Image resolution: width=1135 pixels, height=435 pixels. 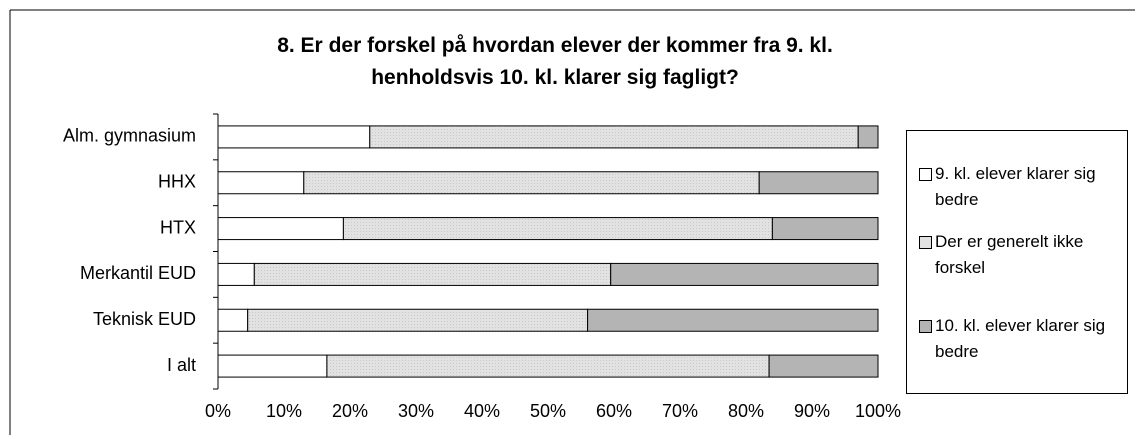 I want to click on y-tick-label: I alt, so click(x=181, y=365).